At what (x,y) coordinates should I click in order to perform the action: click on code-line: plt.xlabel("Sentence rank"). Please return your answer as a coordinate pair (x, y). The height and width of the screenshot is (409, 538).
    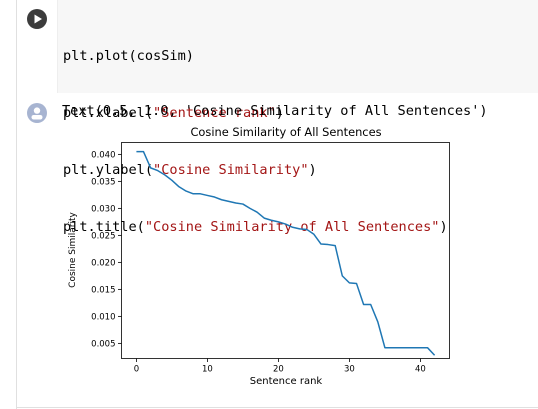
    Looking at the image, I should click on (255, 113).